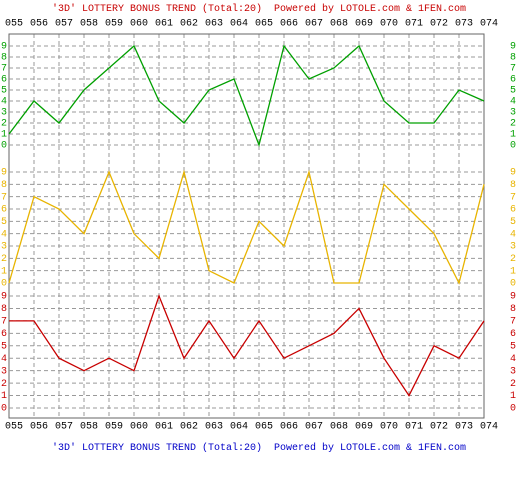 The width and height of the screenshot is (518, 500). Describe the element at coordinates (39, 24) in the screenshot. I see `x-tick-label-top: 056` at that location.